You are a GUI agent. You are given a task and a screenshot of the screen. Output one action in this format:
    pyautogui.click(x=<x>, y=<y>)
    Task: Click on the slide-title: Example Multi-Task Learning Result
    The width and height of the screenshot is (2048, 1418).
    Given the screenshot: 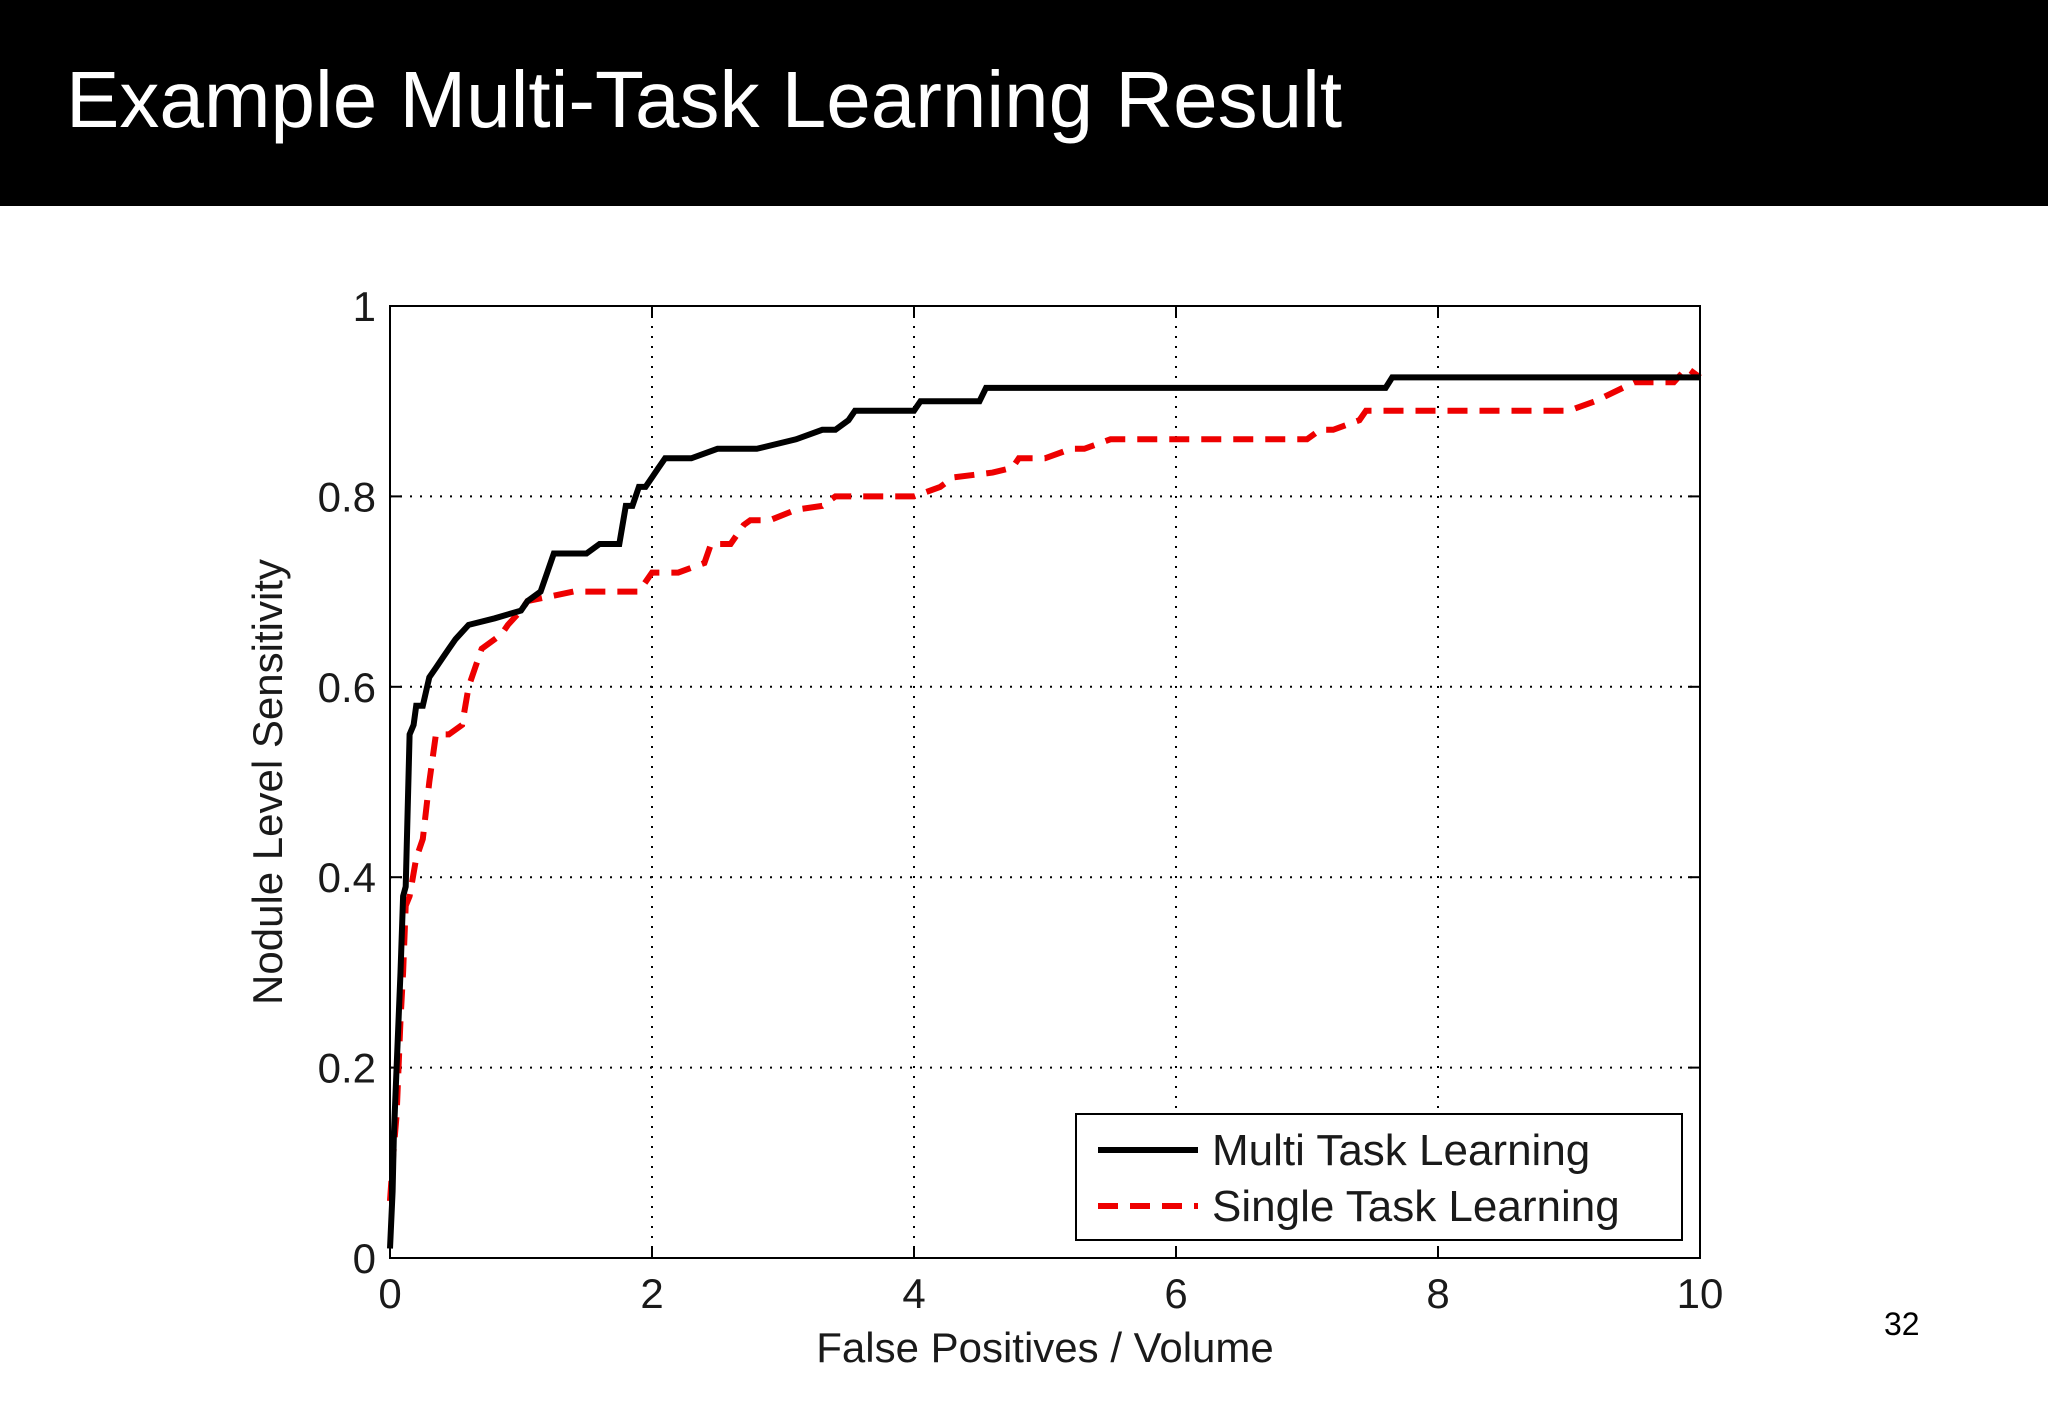 What is the action you would take?
    pyautogui.click(x=704, y=99)
    